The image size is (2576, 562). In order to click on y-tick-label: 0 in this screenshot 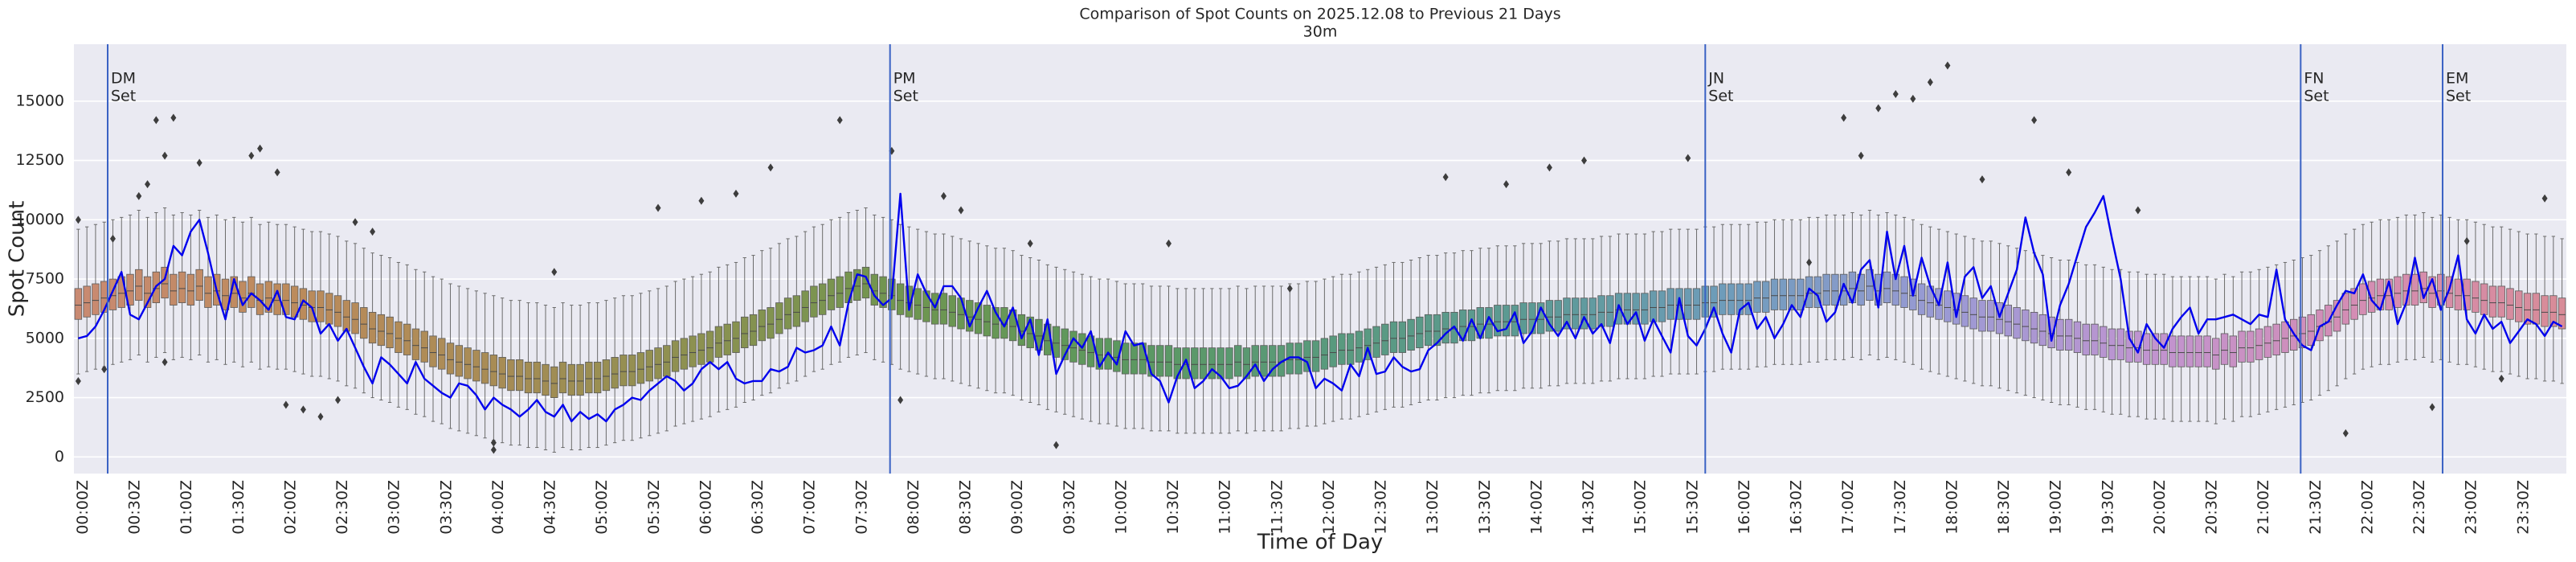, I will do `click(59, 457)`.